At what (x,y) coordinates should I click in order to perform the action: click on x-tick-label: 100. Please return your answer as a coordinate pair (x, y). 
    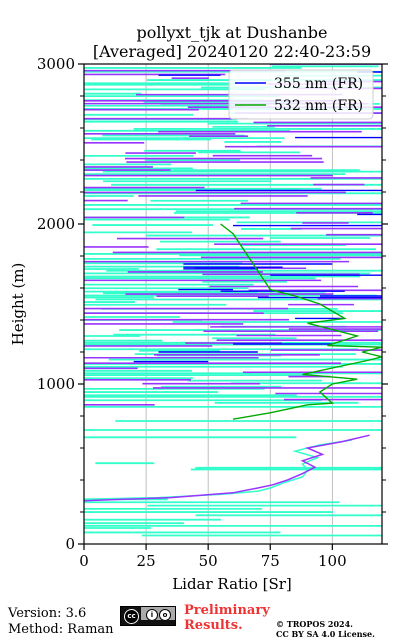
    Looking at the image, I should click on (332, 561).